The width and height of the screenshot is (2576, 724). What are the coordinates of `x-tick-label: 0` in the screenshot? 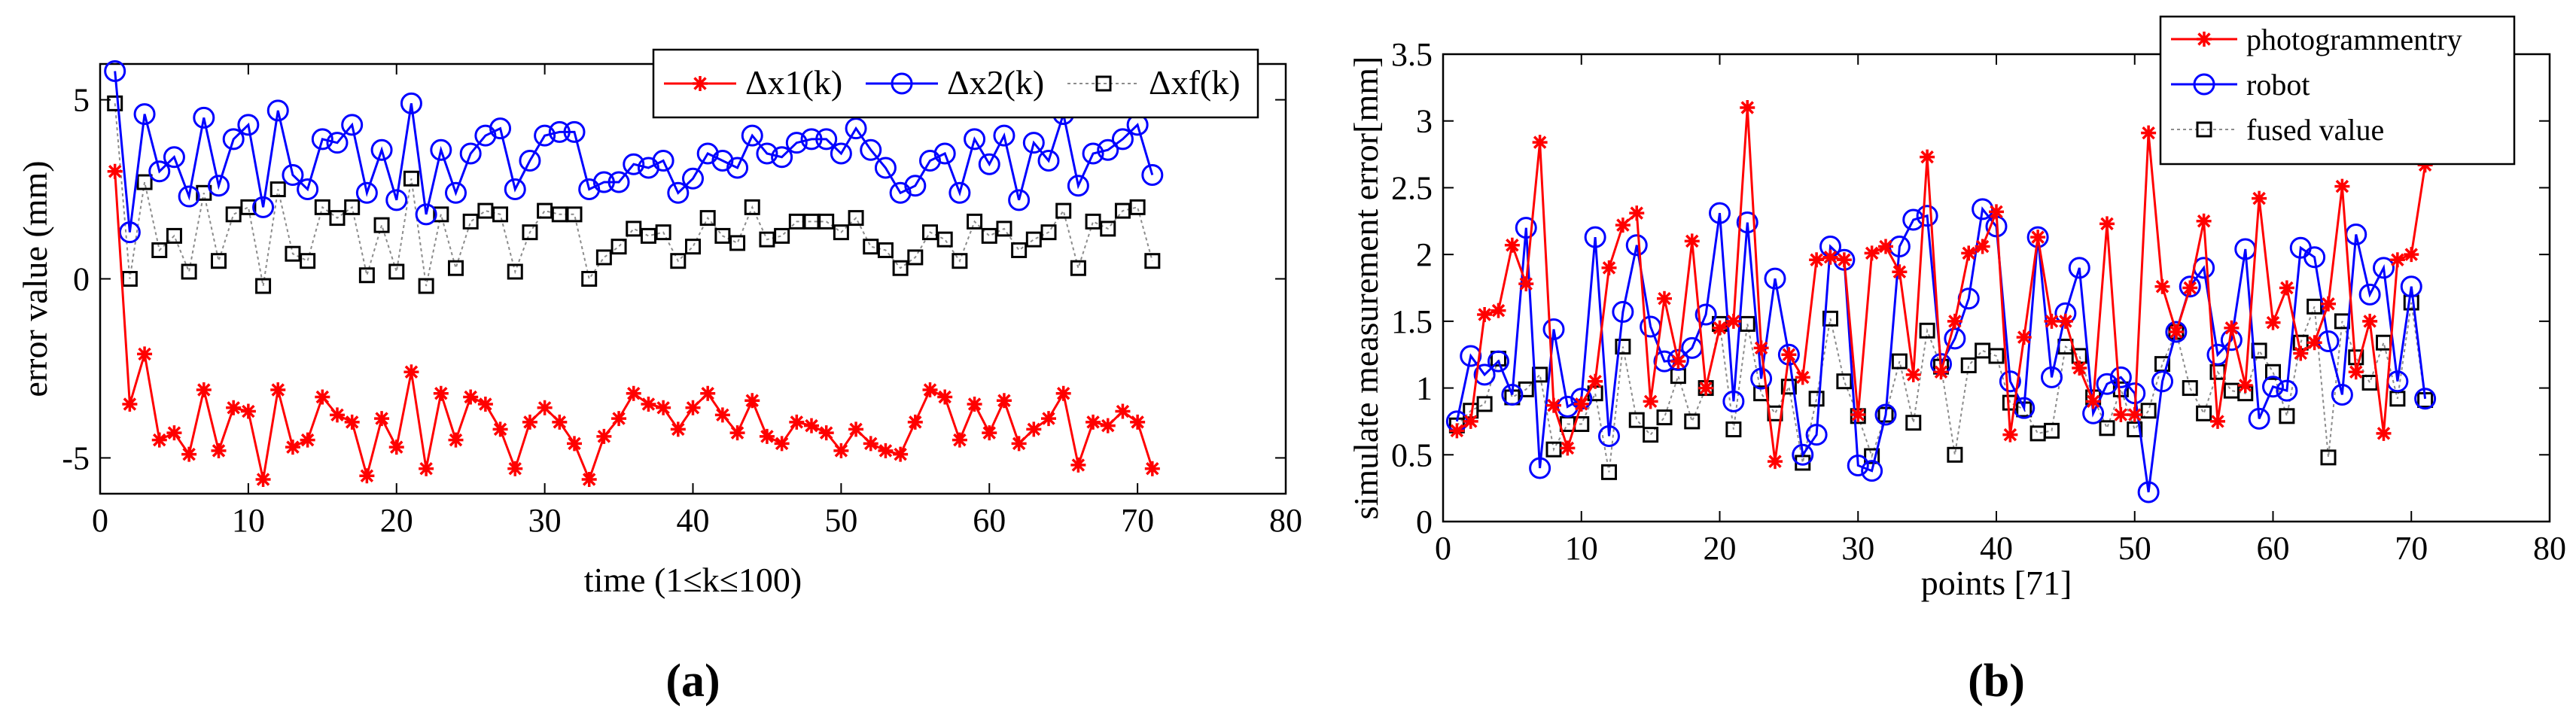 It's located at (100, 521).